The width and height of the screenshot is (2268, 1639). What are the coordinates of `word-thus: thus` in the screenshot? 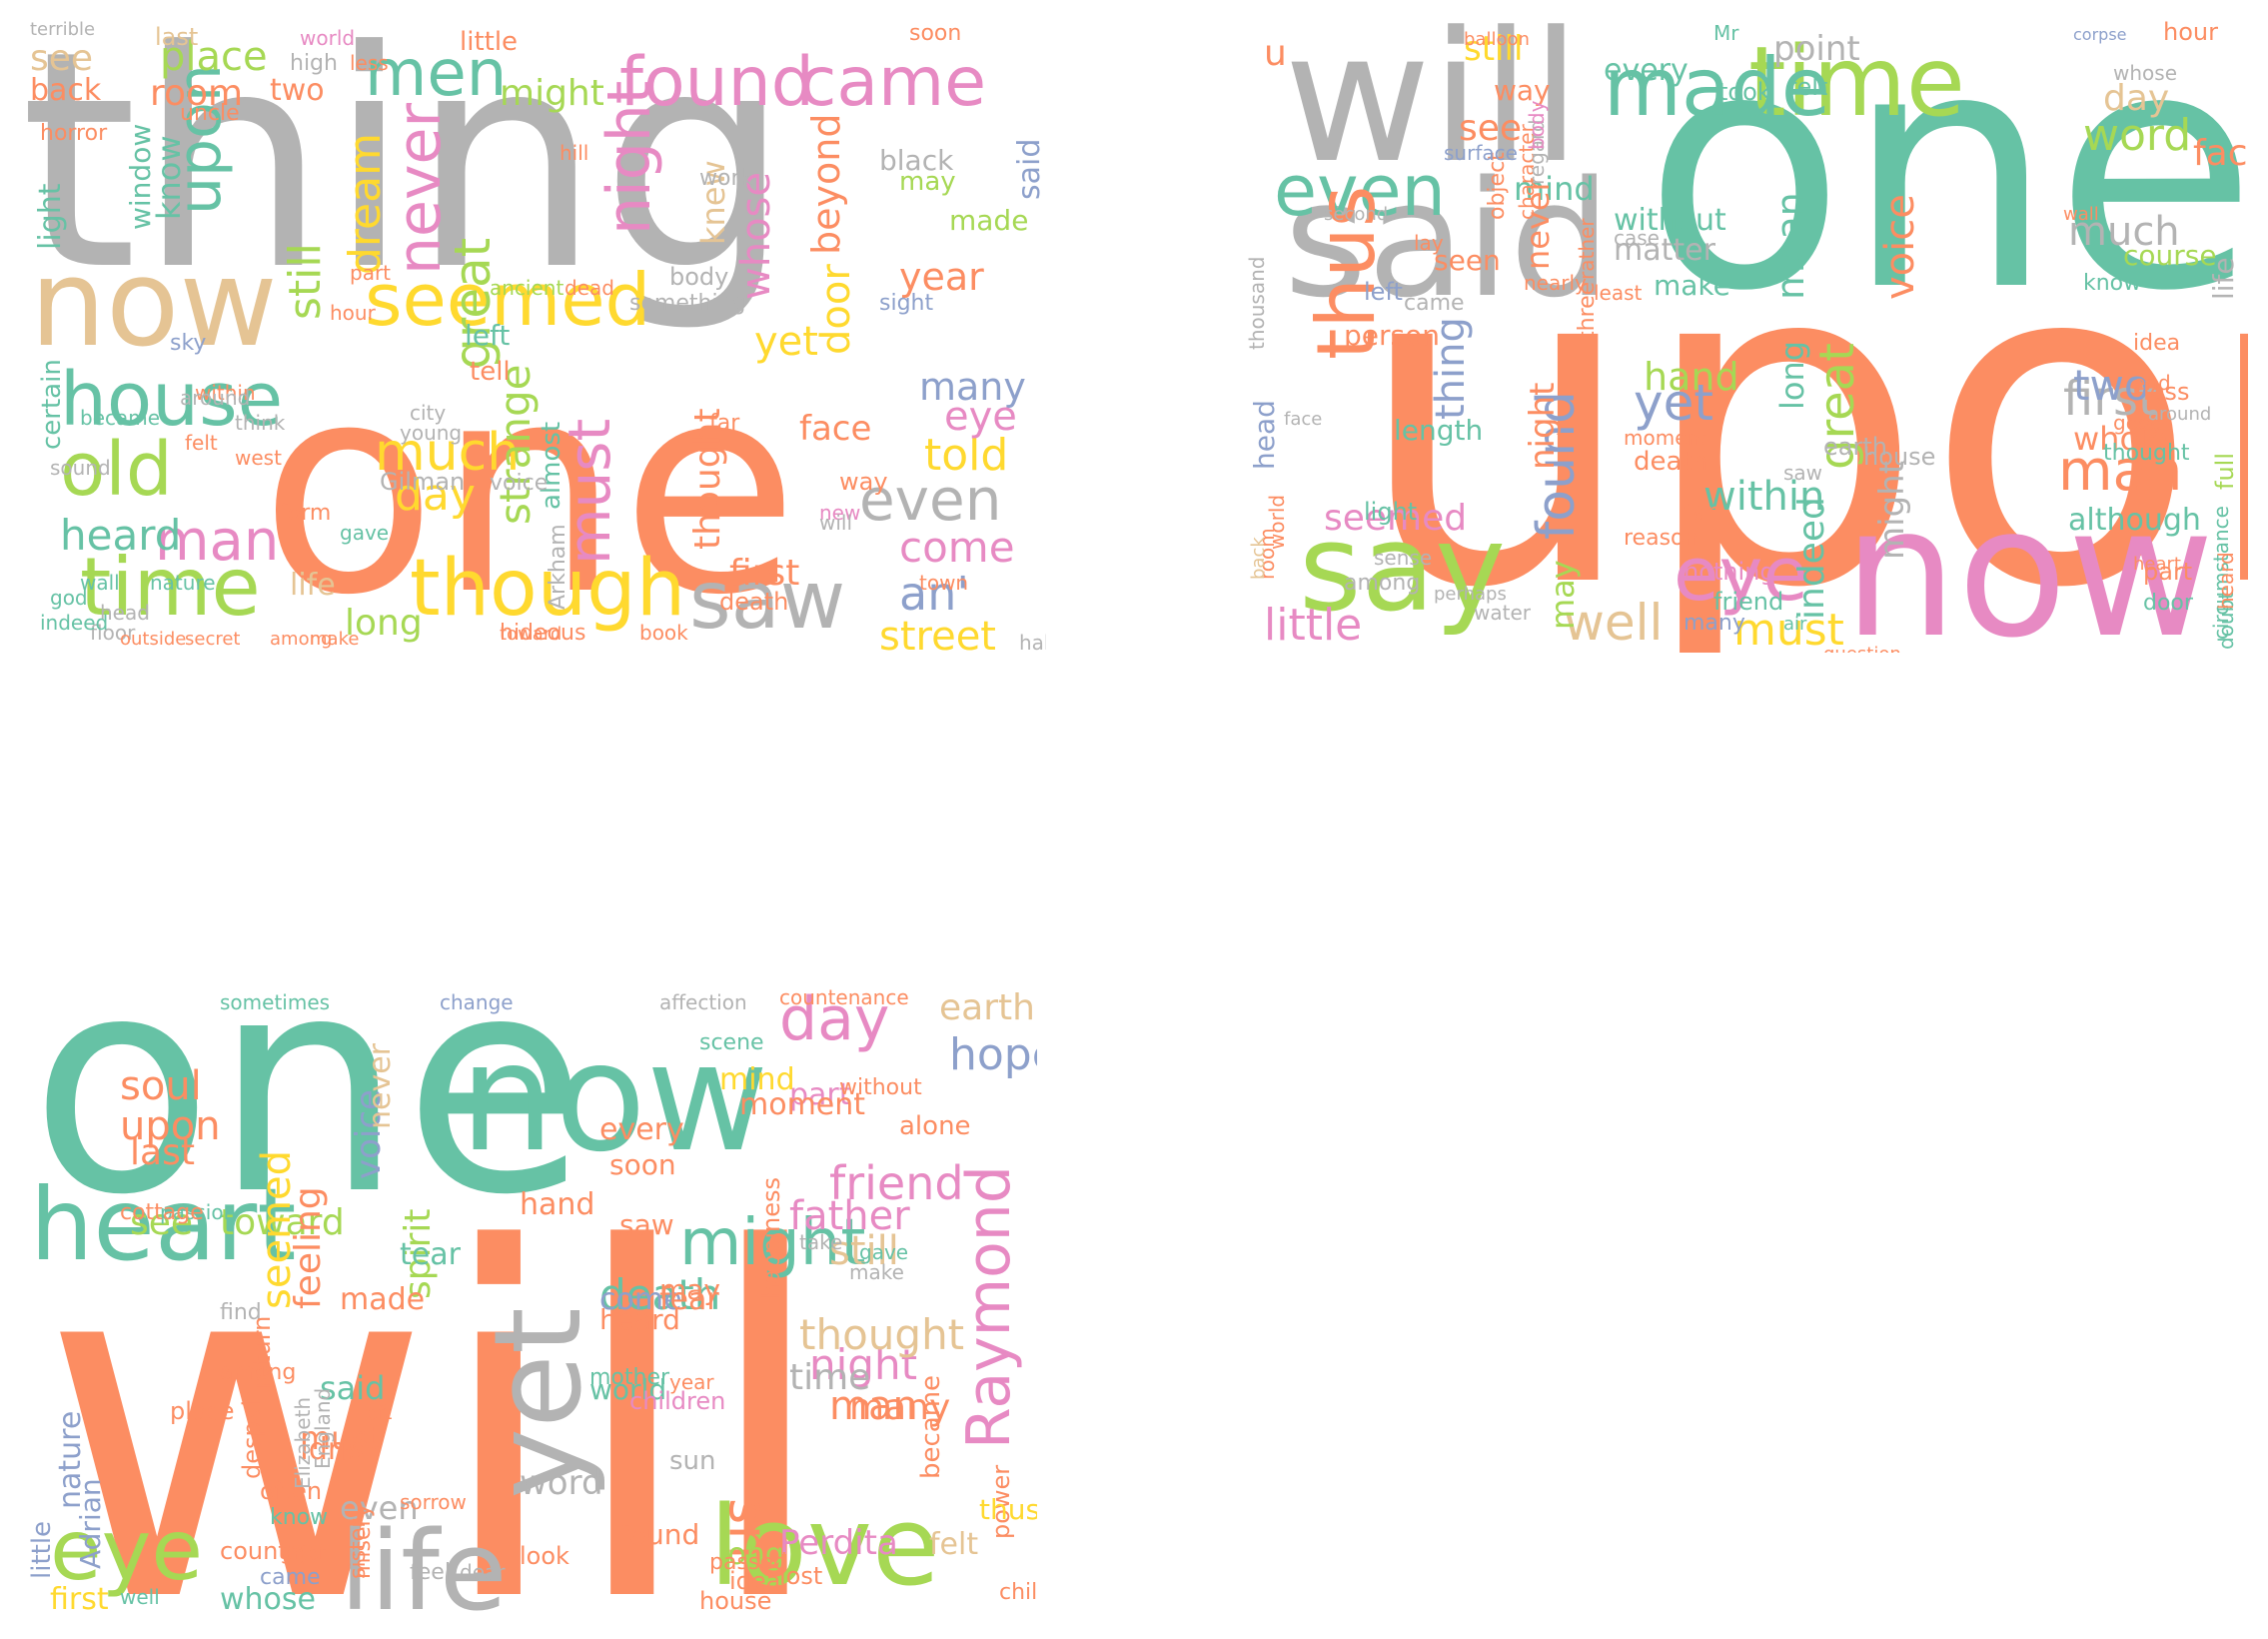 It's located at (1346, 273).